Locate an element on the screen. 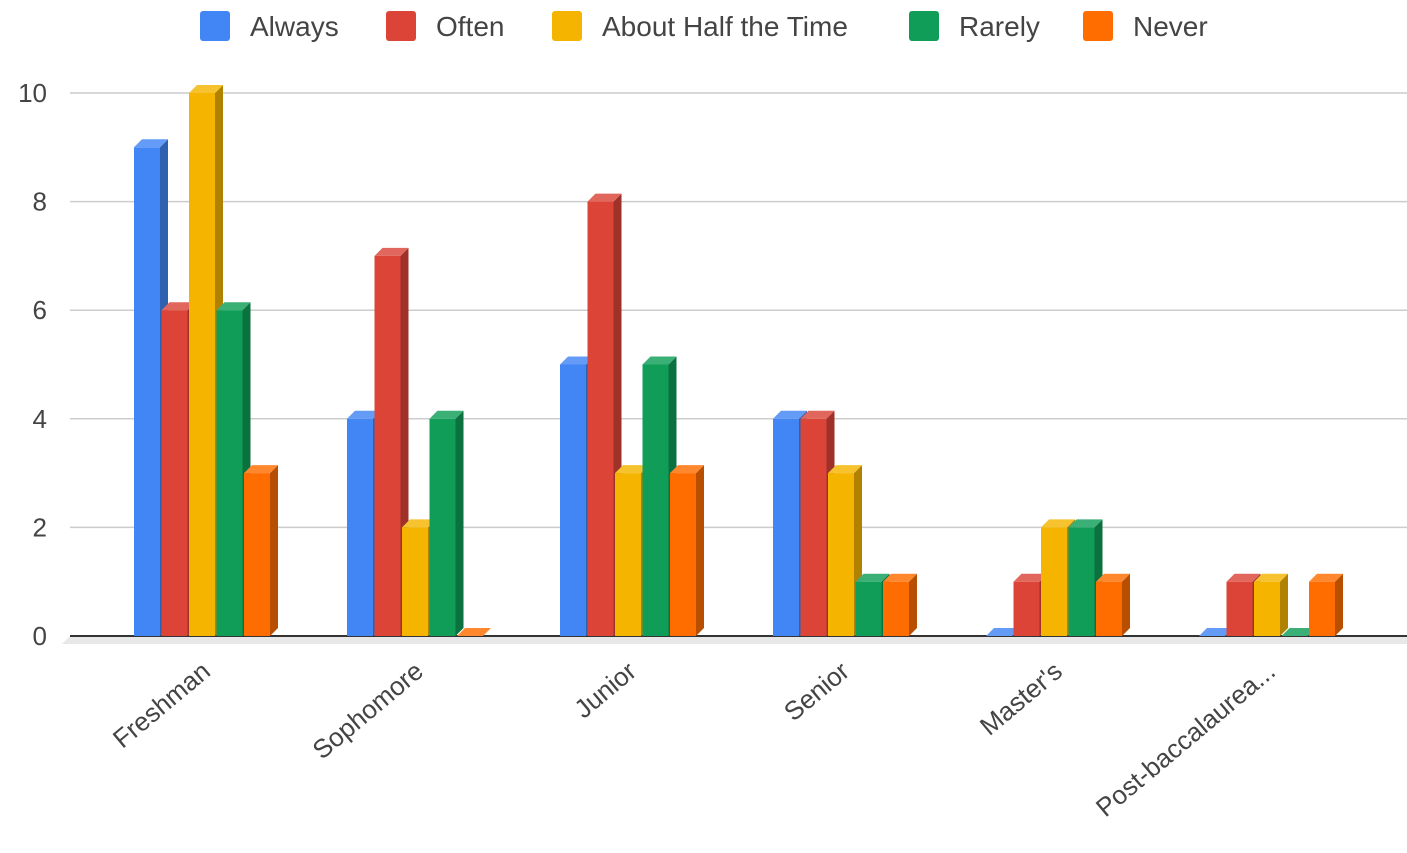  x-category-label: Junior is located at coordinates (605, 689).